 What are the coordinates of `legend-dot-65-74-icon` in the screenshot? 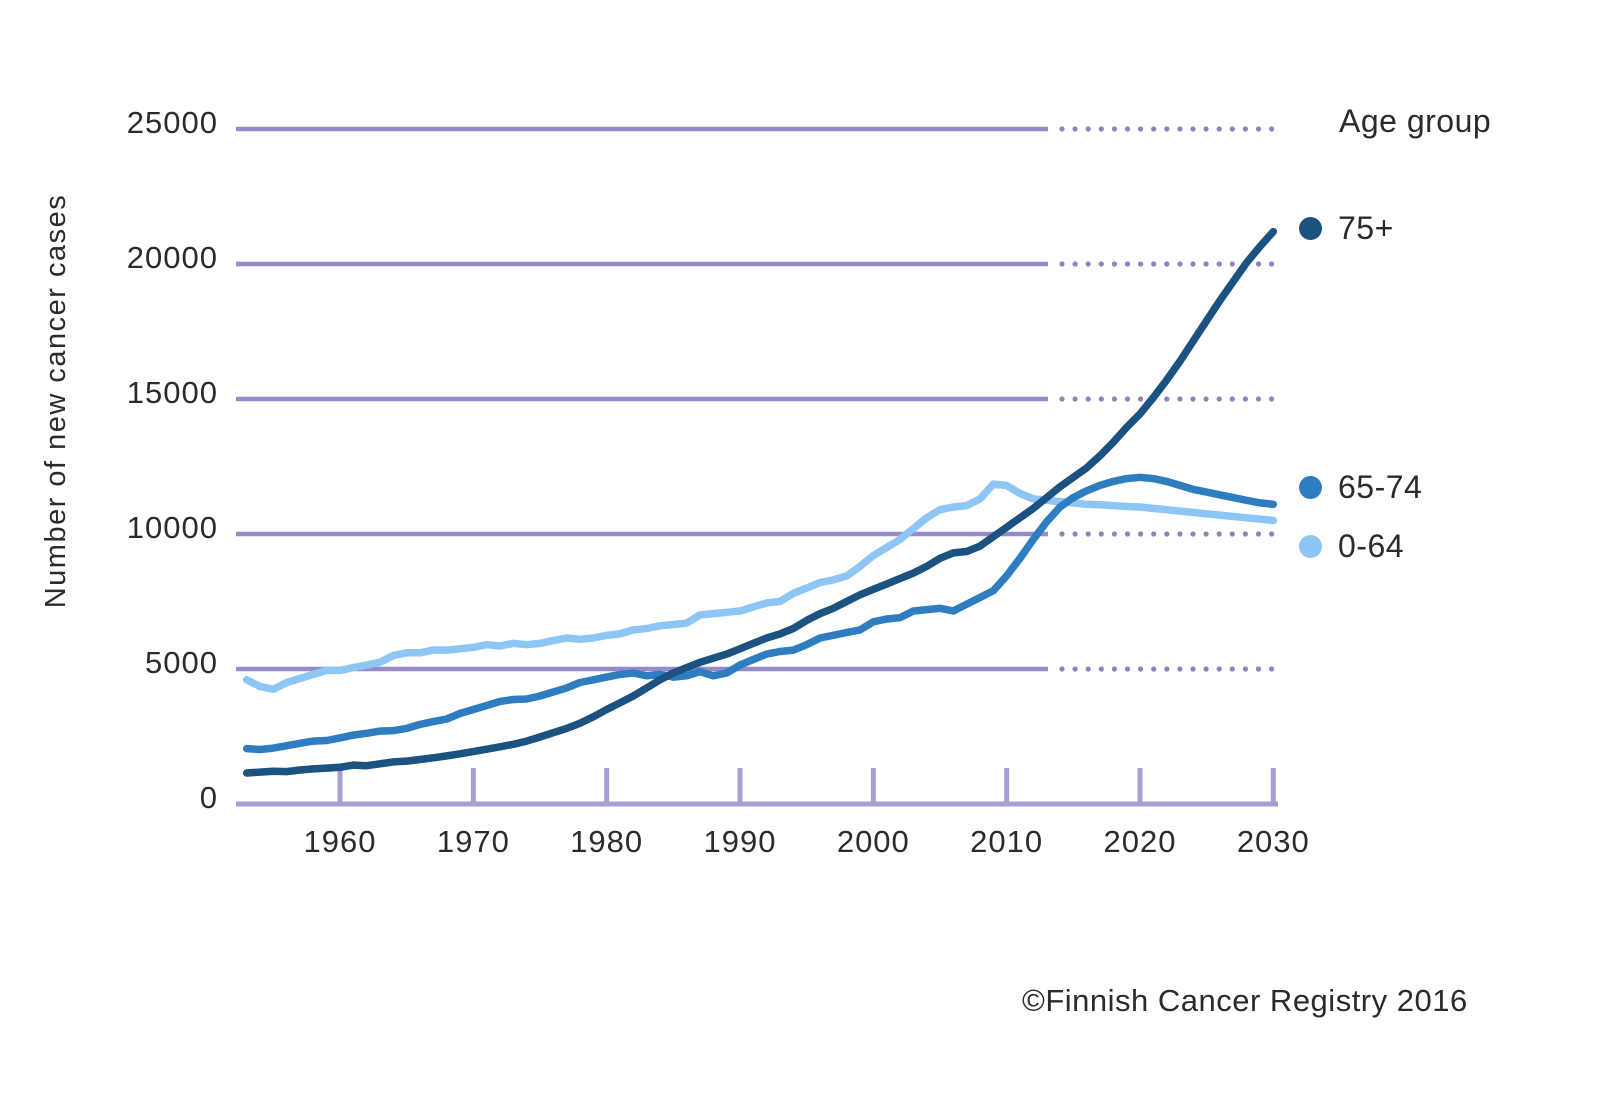 It's located at (1310, 487).